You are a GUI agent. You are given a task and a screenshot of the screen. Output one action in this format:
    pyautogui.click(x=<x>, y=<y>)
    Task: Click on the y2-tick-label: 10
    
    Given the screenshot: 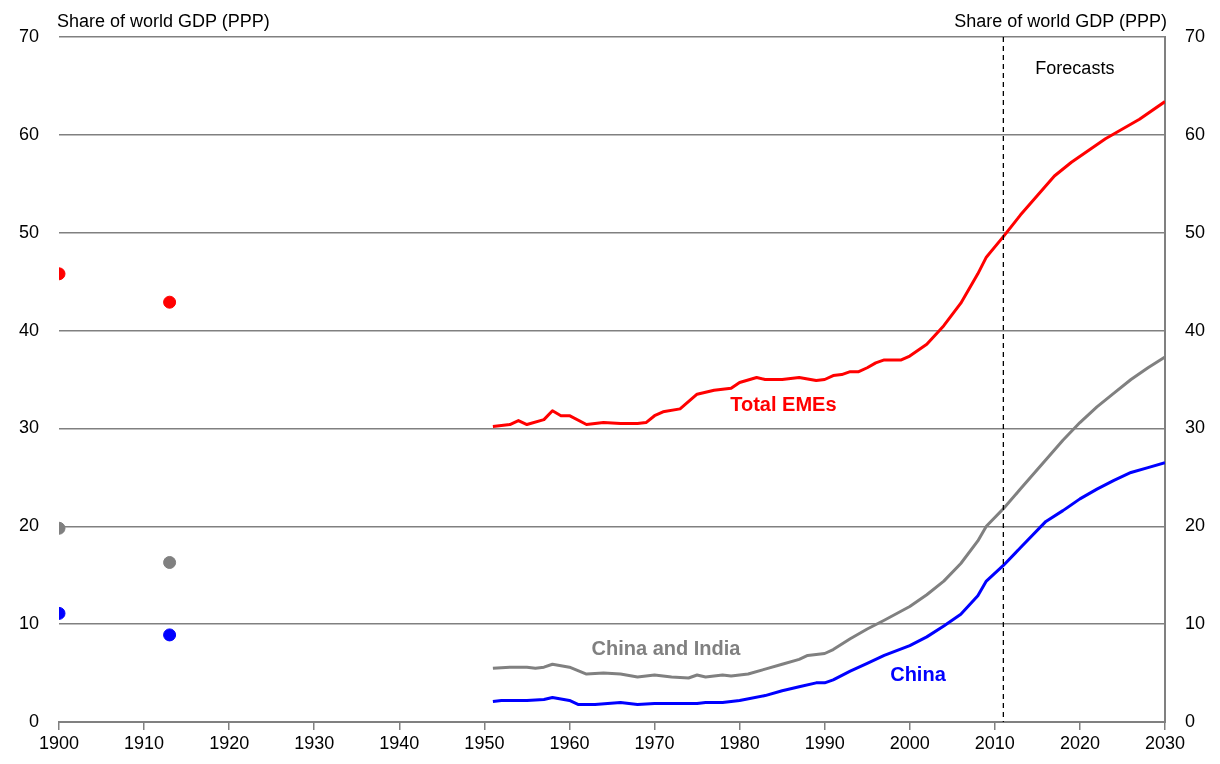 What is the action you would take?
    pyautogui.click(x=1195, y=623)
    